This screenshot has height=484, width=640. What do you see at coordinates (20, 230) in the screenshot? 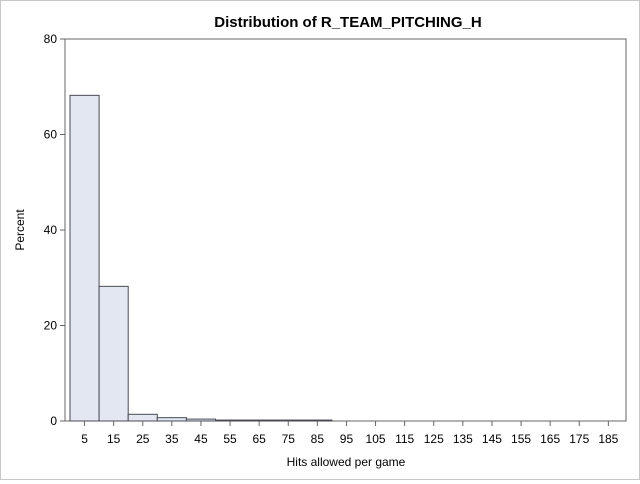
I see `y-axis-label: Percent` at bounding box center [20, 230].